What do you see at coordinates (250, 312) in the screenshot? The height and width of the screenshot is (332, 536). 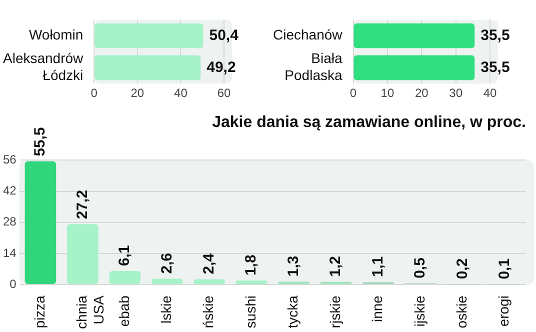 I see `x-tick-label: sushi` at bounding box center [250, 312].